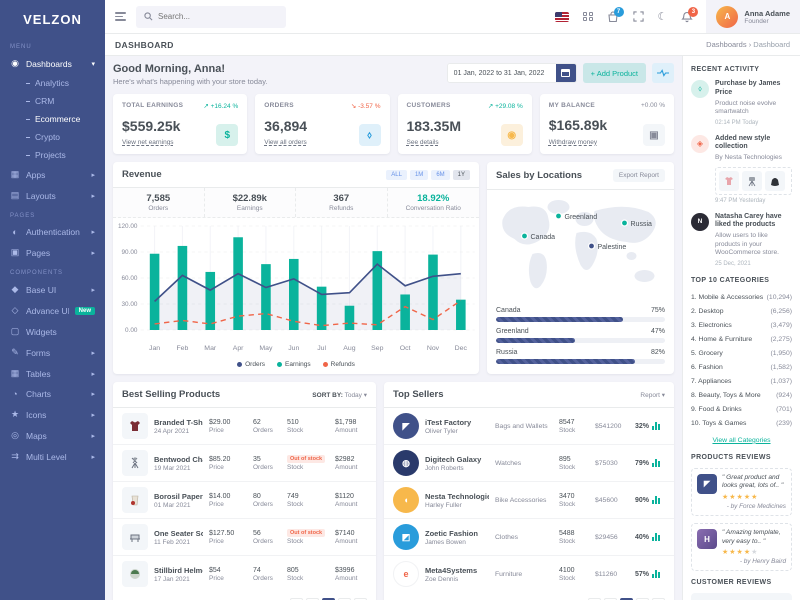  What do you see at coordinates (452, 17) in the screenshot?
I see `topbar: 7 ☾ 3 A Anna Adame Founder` at bounding box center [452, 17].